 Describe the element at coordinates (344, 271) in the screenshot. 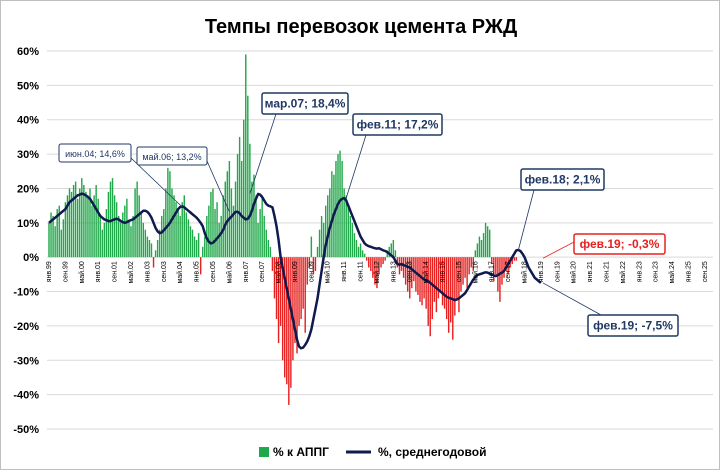

I see `x-tick-label: янв.11` at that location.